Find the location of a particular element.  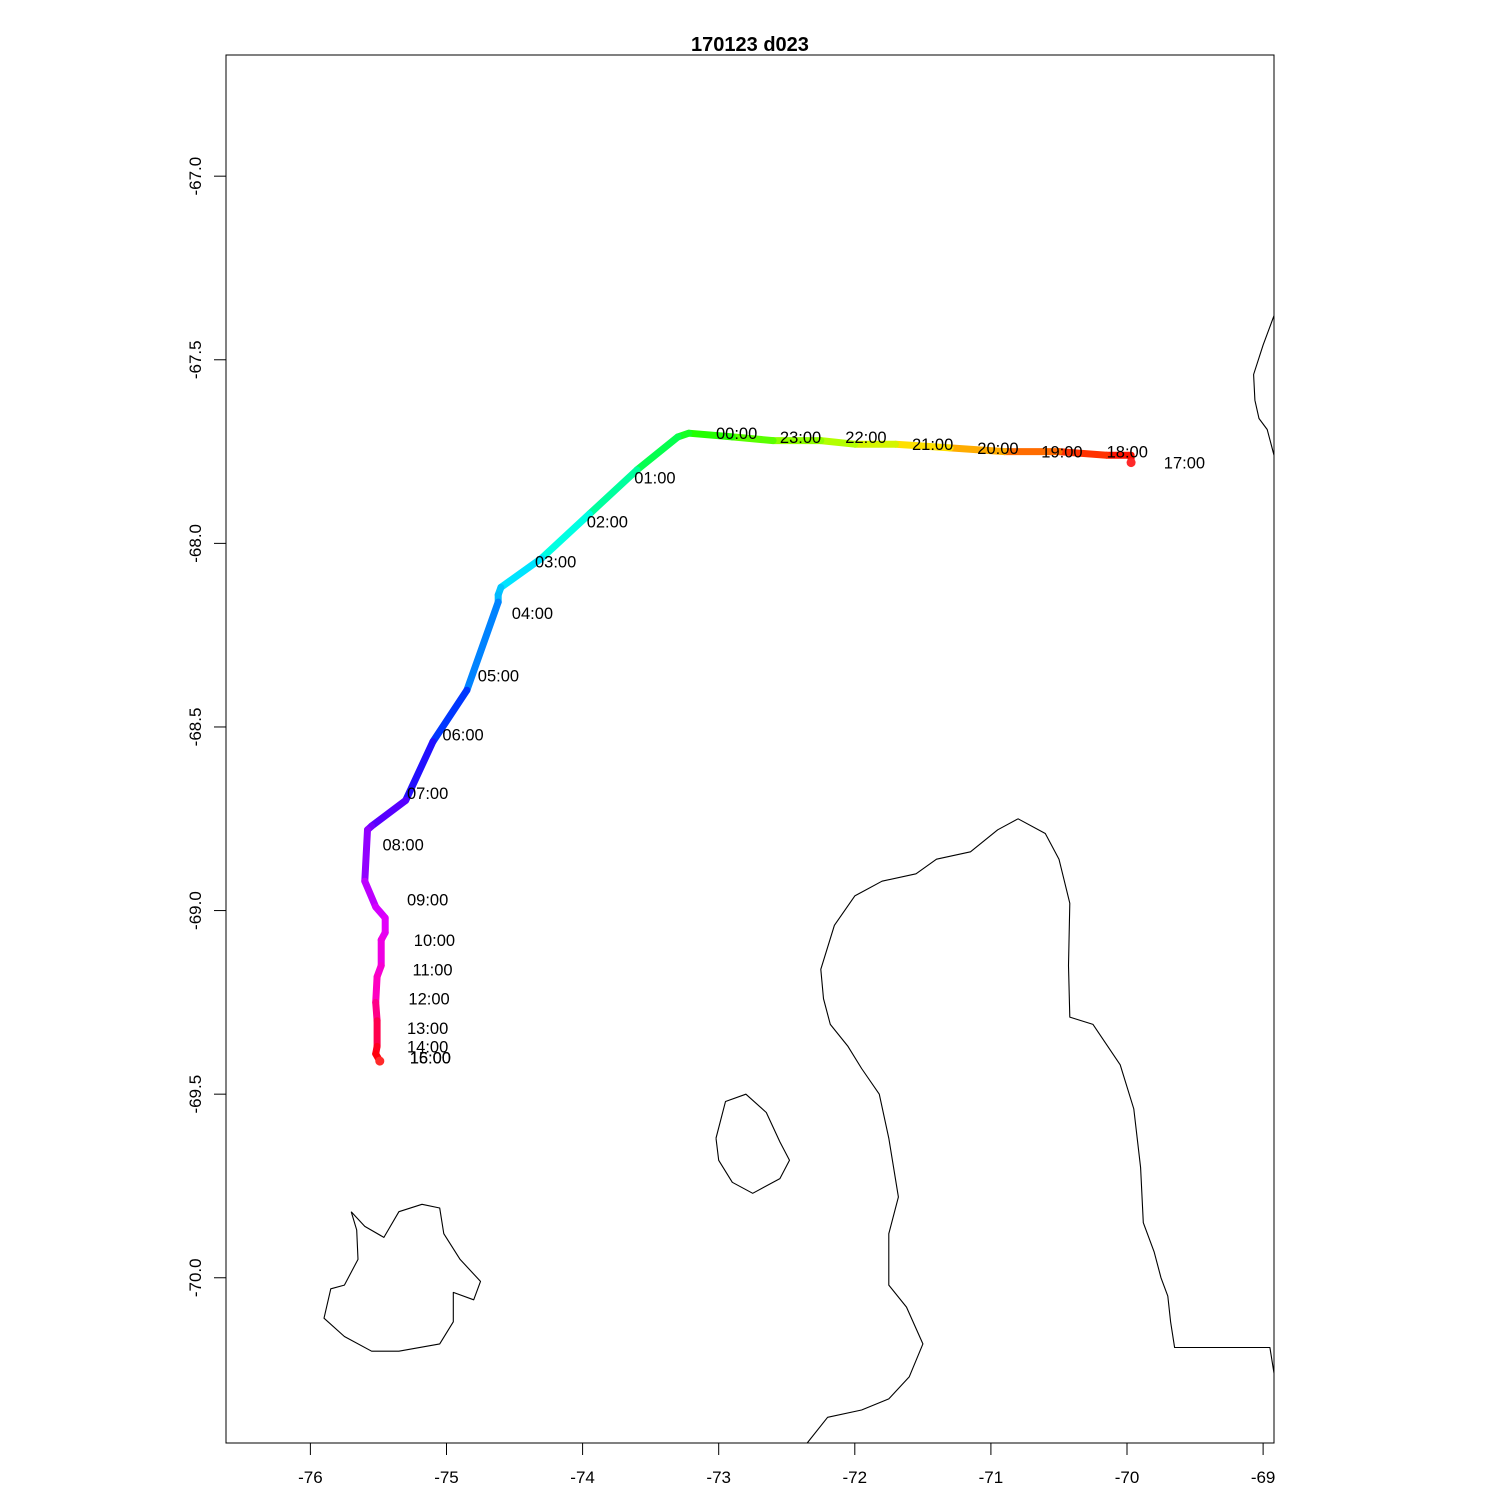

plot-title: 170123 d023 is located at coordinates (750, 45).